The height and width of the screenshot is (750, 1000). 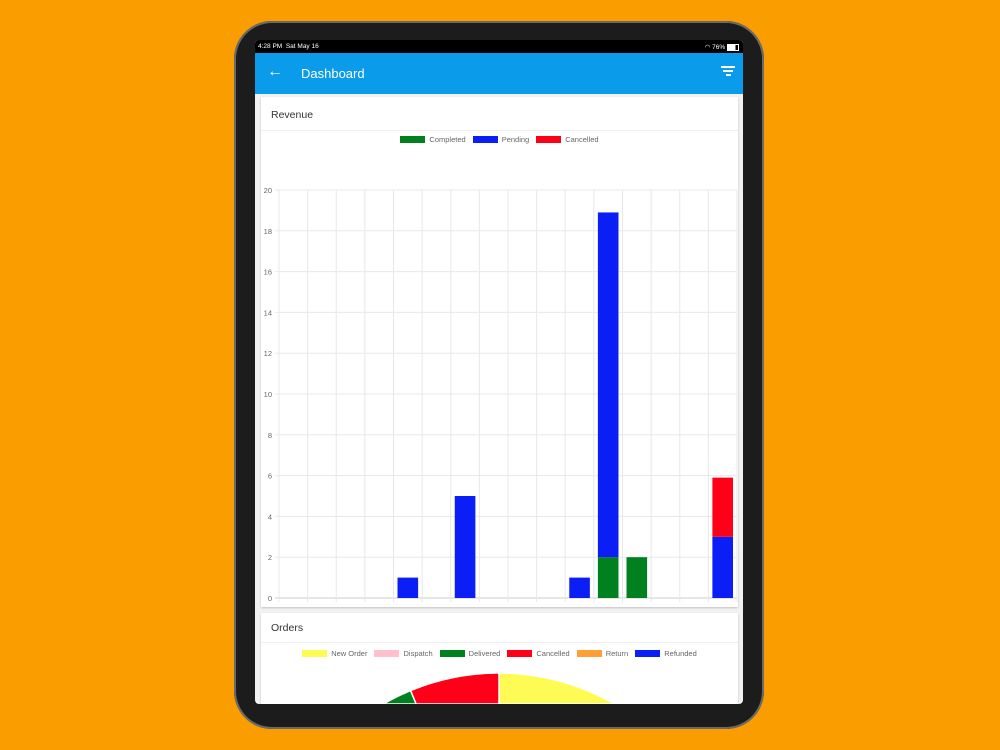 What do you see at coordinates (333, 73) in the screenshot?
I see `page-title: Dashboard` at bounding box center [333, 73].